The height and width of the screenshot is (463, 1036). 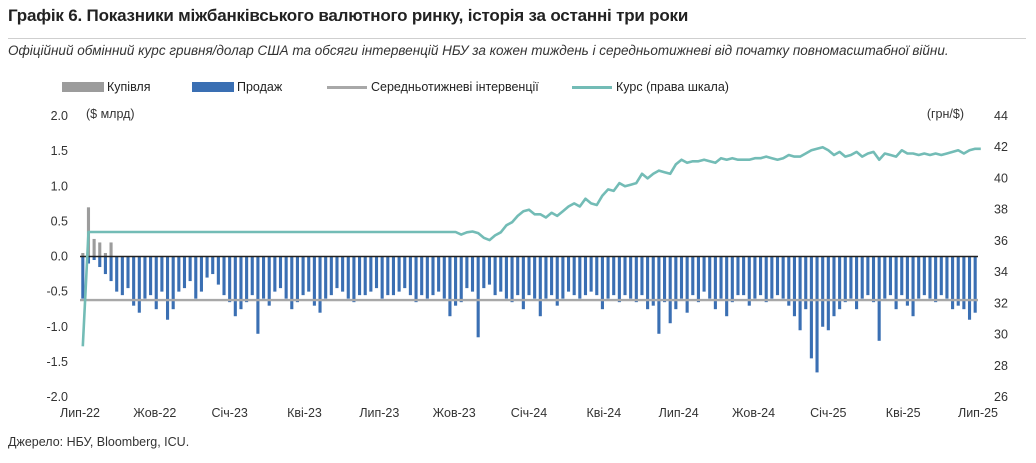 I want to click on y-right-tick-label: 38, so click(x=1001, y=210).